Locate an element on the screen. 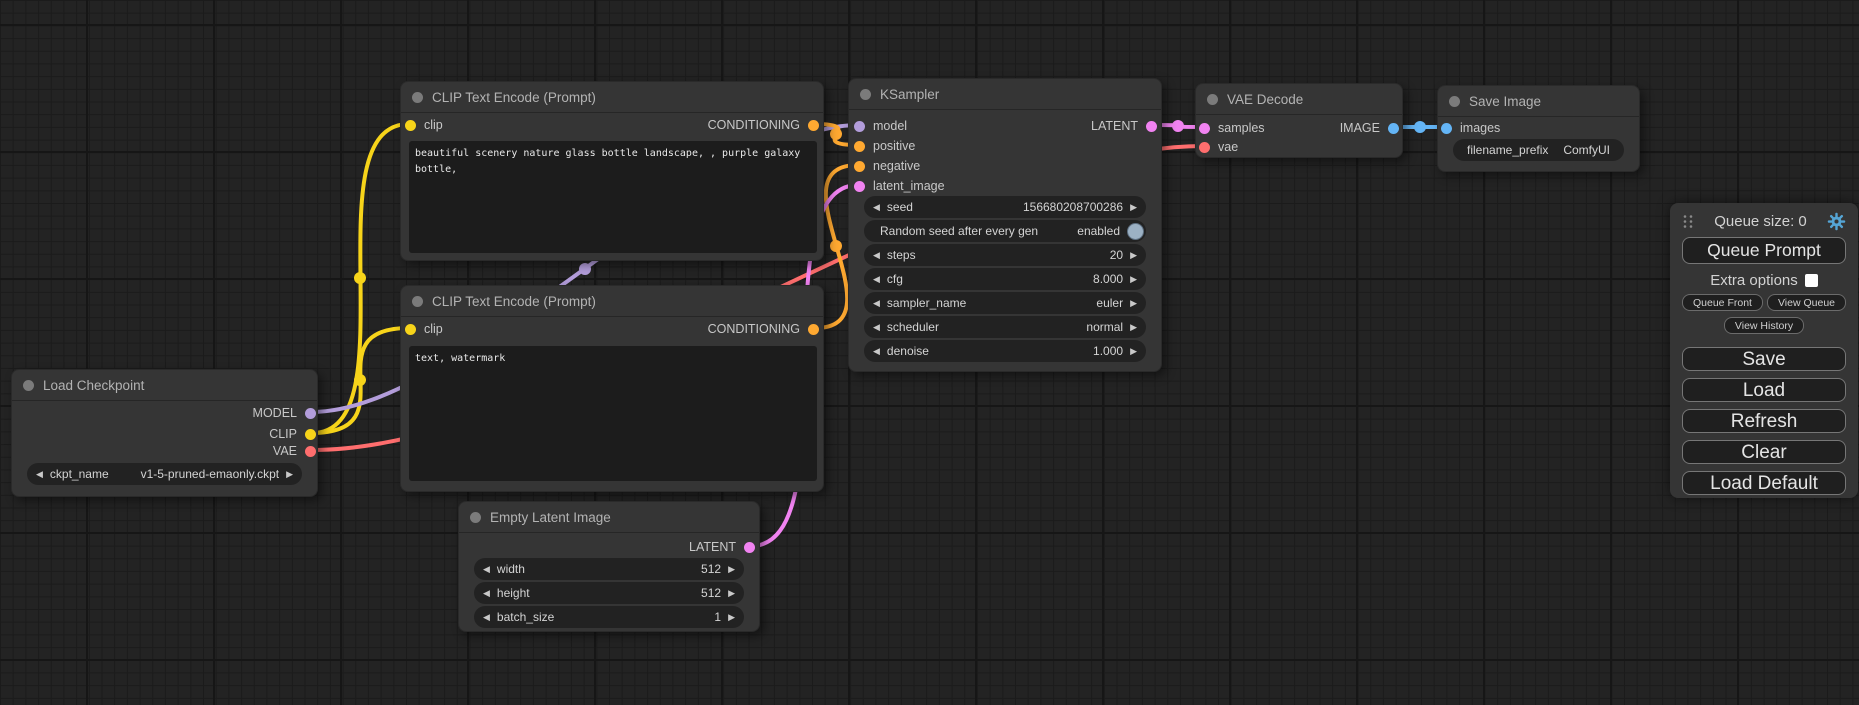 Image resolution: width=1859 pixels, height=705 pixels. widget-denoise: ◀ denoise 1.000 ▶ is located at coordinates (1005, 351).